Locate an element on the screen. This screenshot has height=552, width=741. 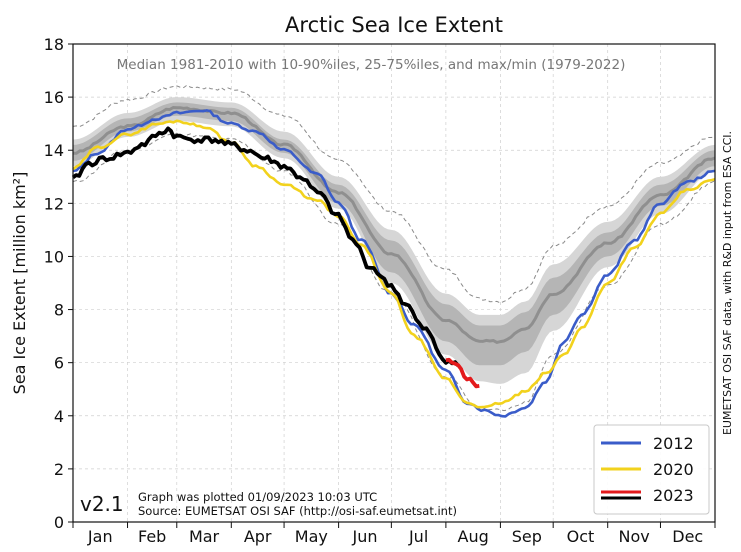
y-tick-label: 10 is located at coordinates (54, 256).